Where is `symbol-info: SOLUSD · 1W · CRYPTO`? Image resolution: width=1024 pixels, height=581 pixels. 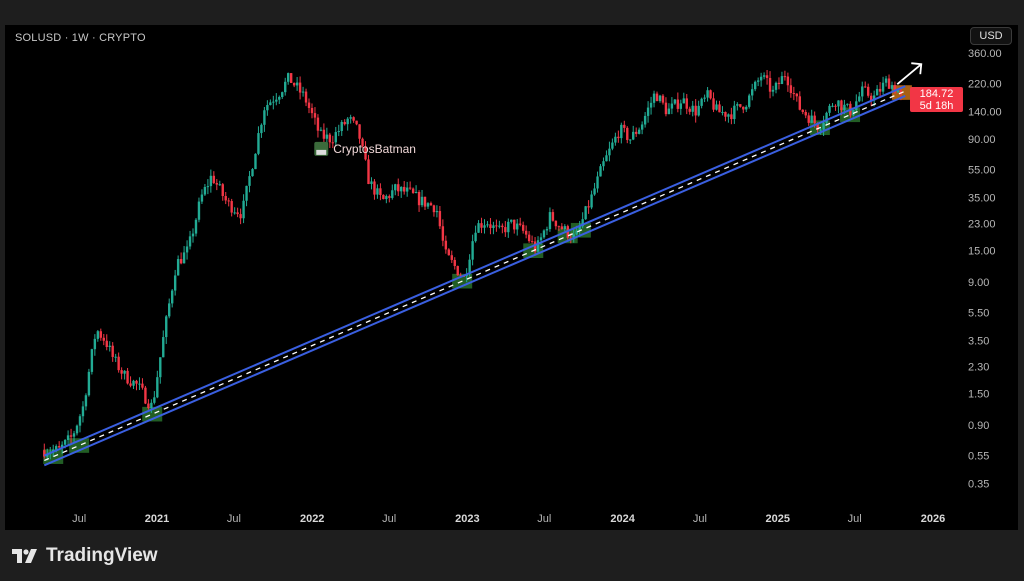
symbol-info: SOLUSD · 1W · CRYPTO is located at coordinates (80, 38).